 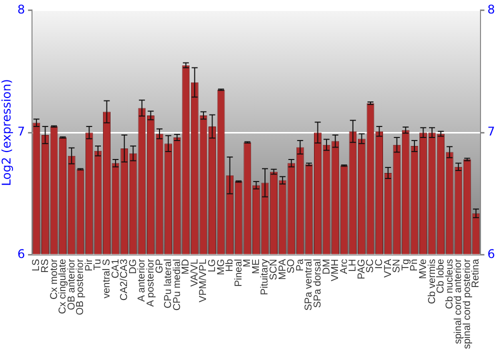 I want to click on x-tick-label: Tg, so click(x=406, y=264).